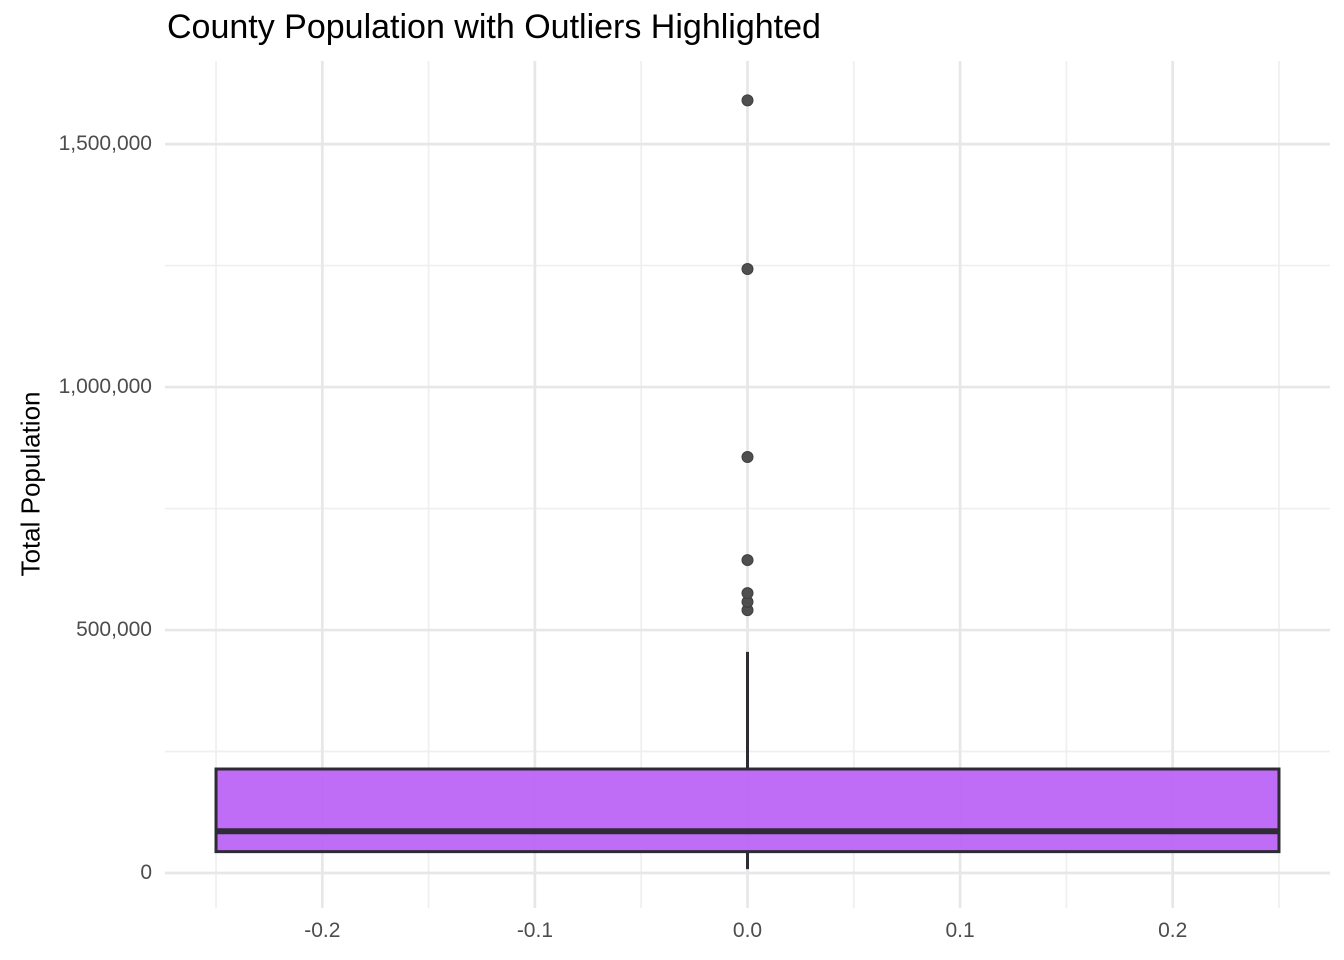 Image resolution: width=1344 pixels, height=960 pixels. What do you see at coordinates (1173, 930) in the screenshot?
I see `x-tick-label: 0.2` at bounding box center [1173, 930].